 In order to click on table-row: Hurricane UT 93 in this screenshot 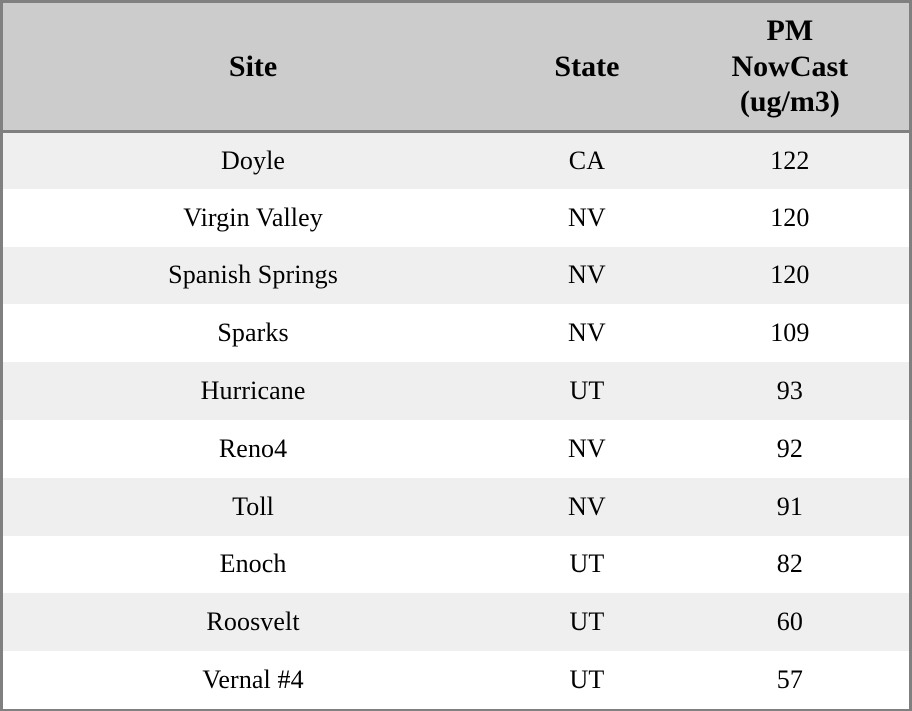, I will do `click(456, 391)`.